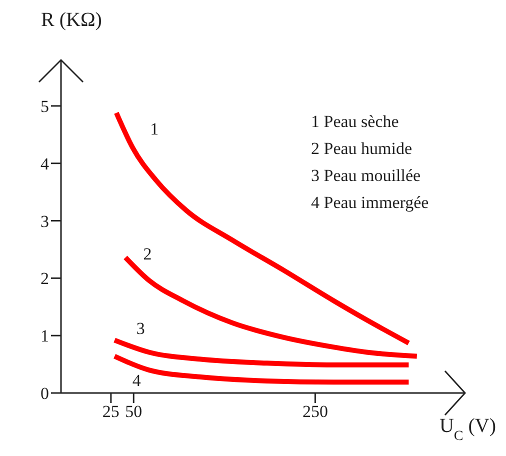 The height and width of the screenshot is (456, 506). What do you see at coordinates (361, 148) in the screenshot?
I see `annotation: 2 Peau humide` at bounding box center [361, 148].